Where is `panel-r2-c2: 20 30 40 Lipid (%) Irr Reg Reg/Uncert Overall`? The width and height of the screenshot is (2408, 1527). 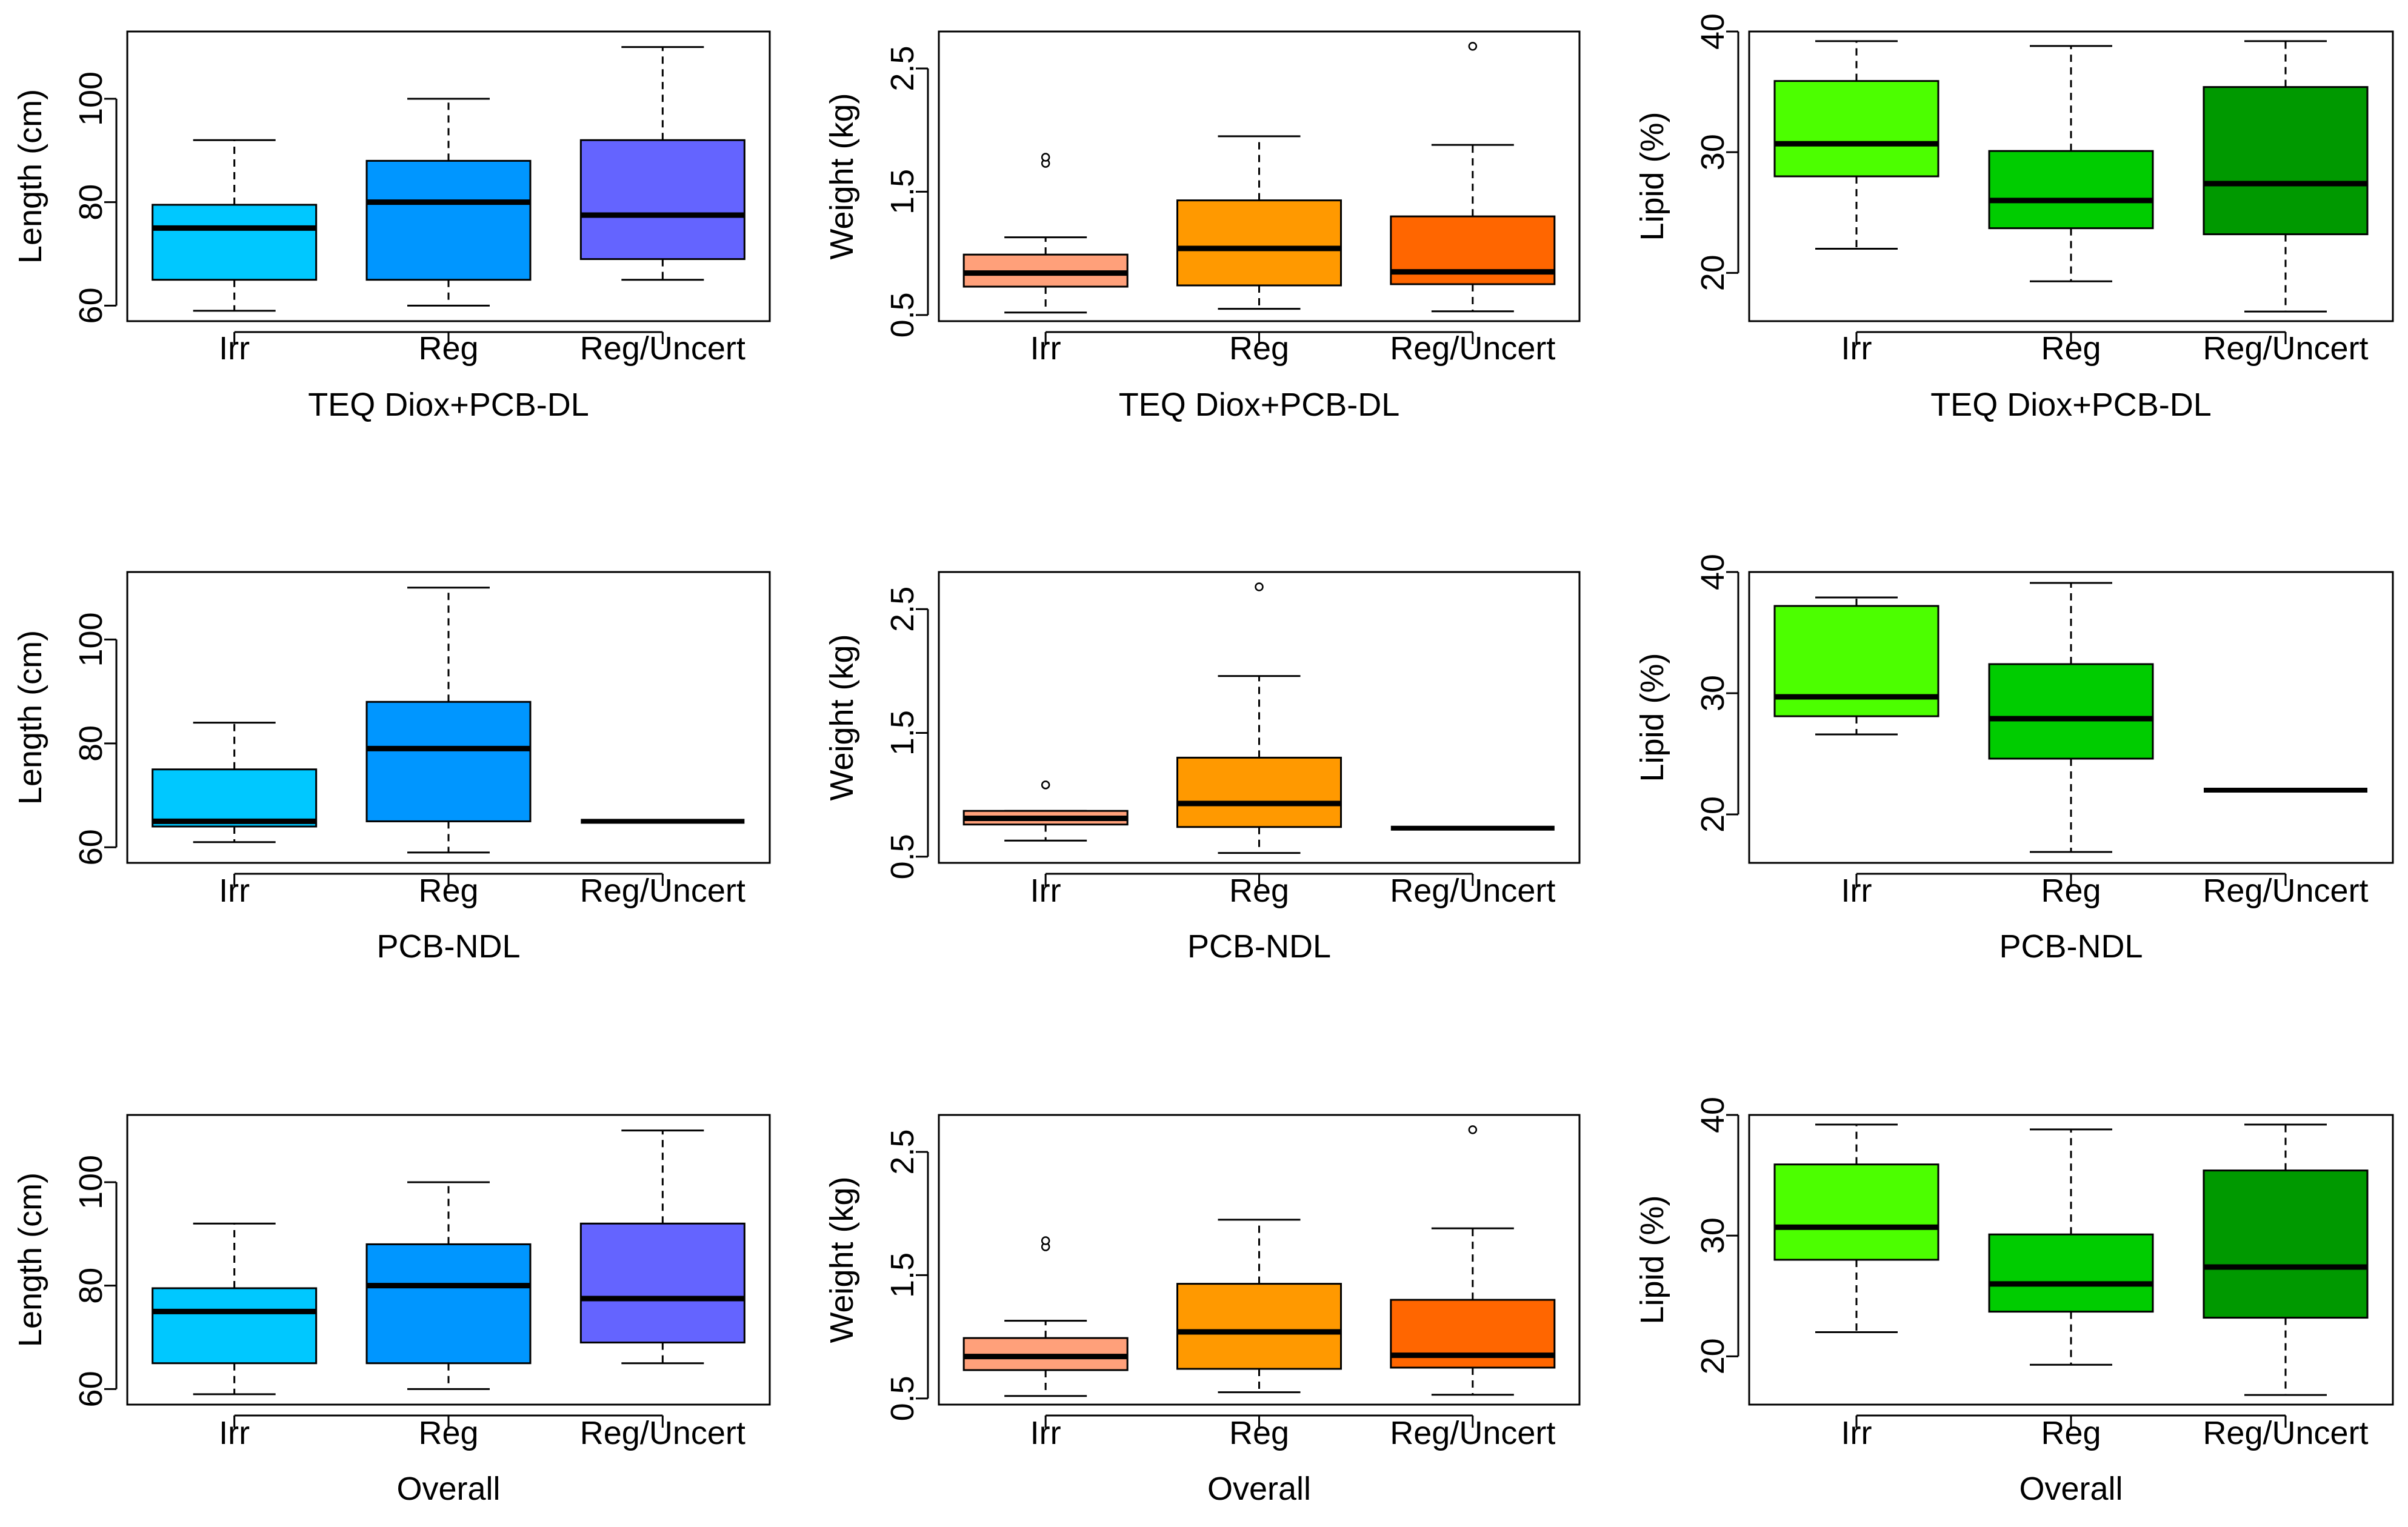
panel-r2-c2: 20 30 40 Lipid (%) Irr Reg Reg/Uncert Overall is located at coordinates (2014, 1302).